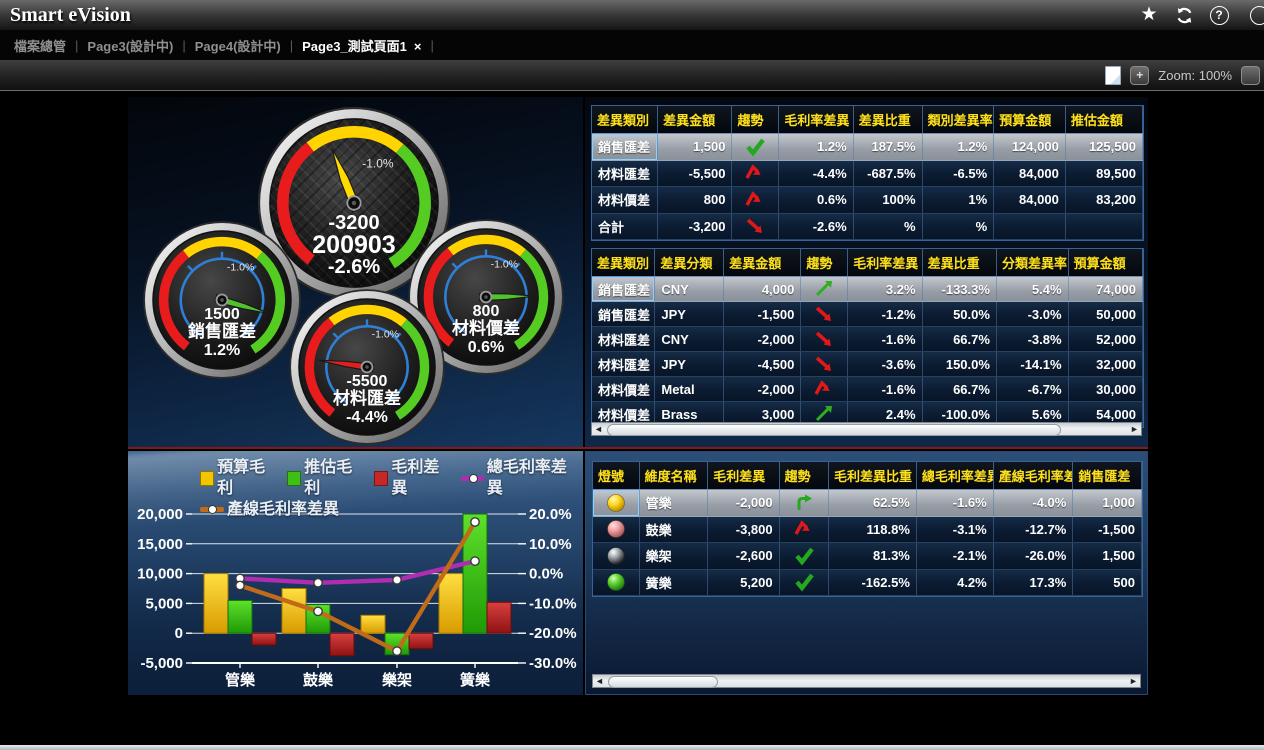 Image resolution: width=1264 pixels, height=750 pixels. What do you see at coordinates (353, 223) in the screenshot?
I see `gauge-value: -3200` at bounding box center [353, 223].